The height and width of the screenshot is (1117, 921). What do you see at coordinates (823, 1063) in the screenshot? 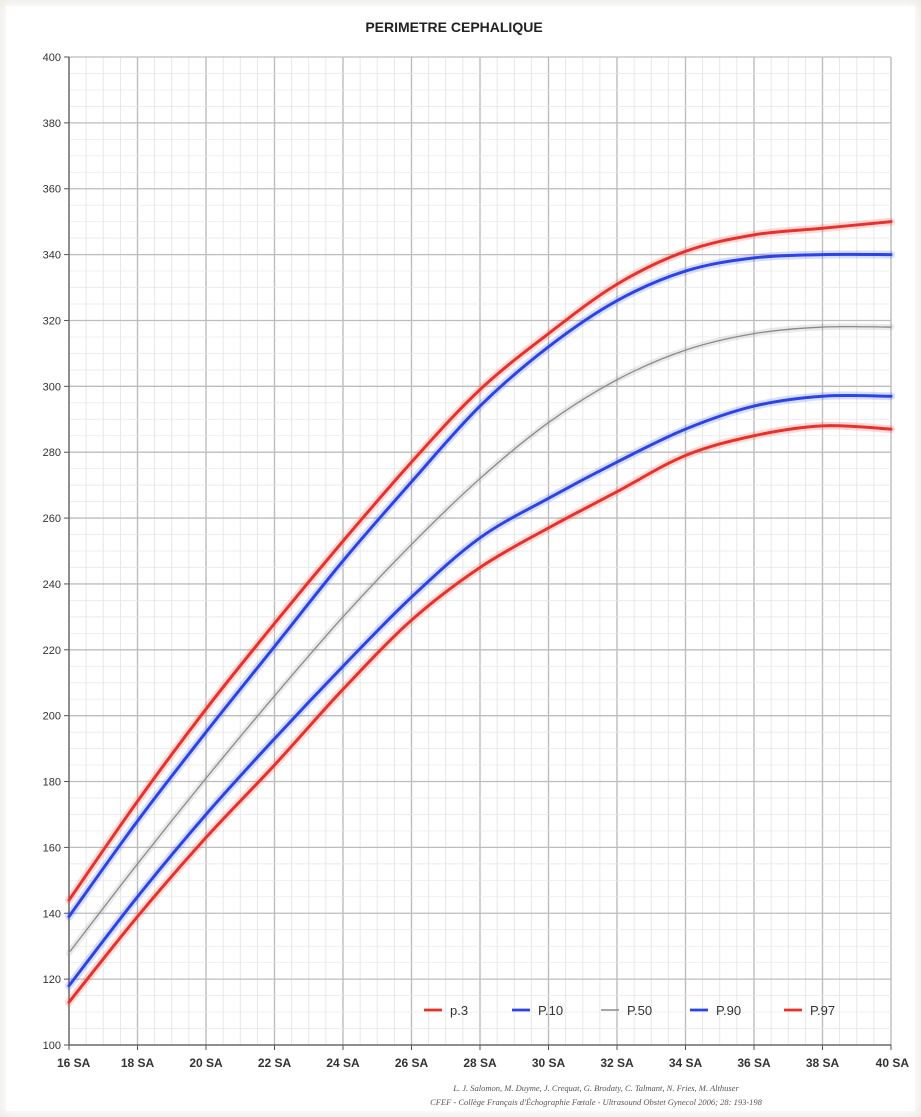
I see `x-tick-label: 38 SA` at bounding box center [823, 1063].